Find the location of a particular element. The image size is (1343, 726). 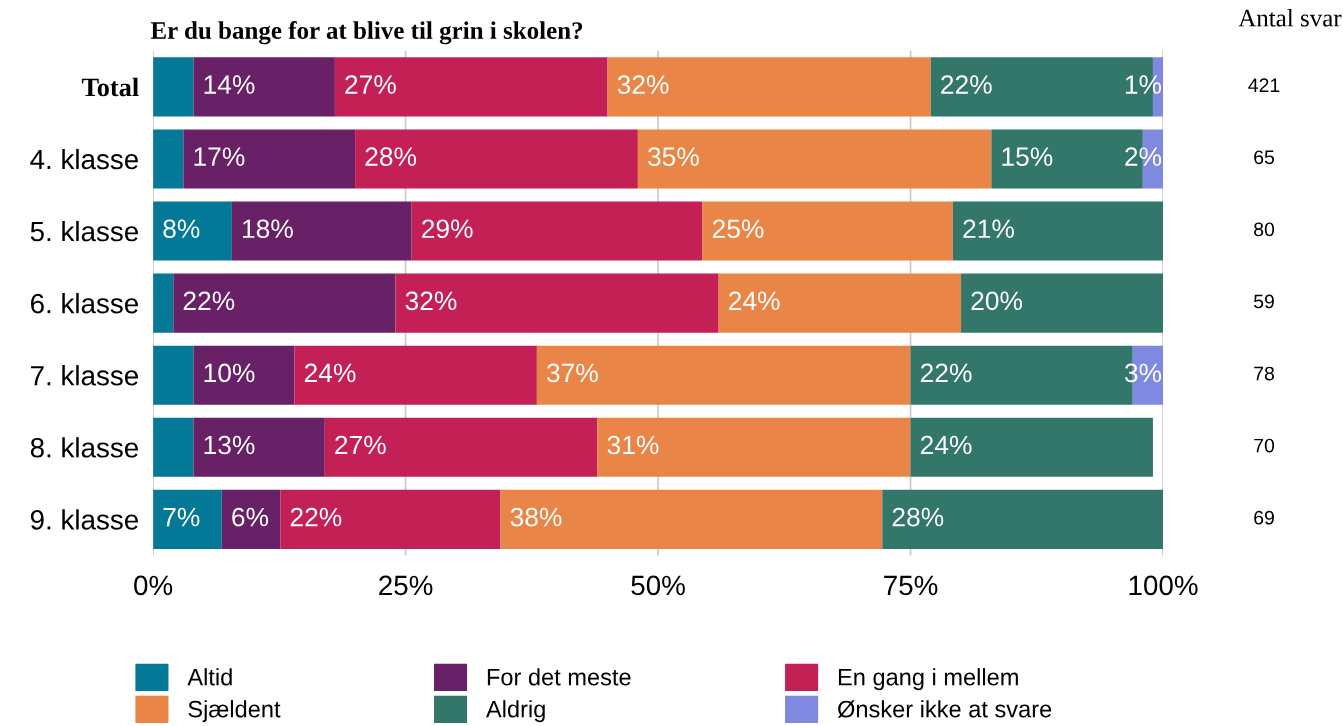

x-tick-label: 0% is located at coordinates (153, 585).